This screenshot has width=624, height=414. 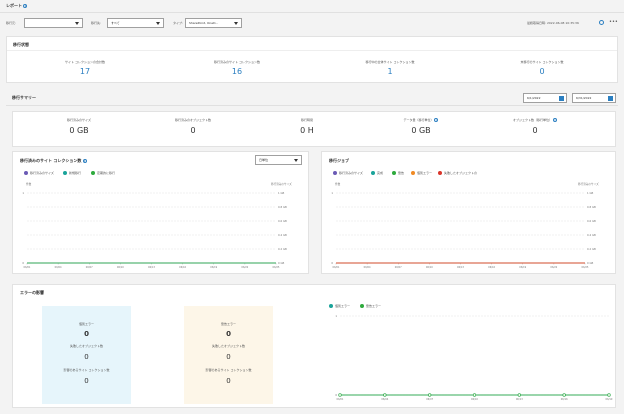 What do you see at coordinates (96, 23) in the screenshot?
I see `dest-filter-label: 移行先:` at bounding box center [96, 23].